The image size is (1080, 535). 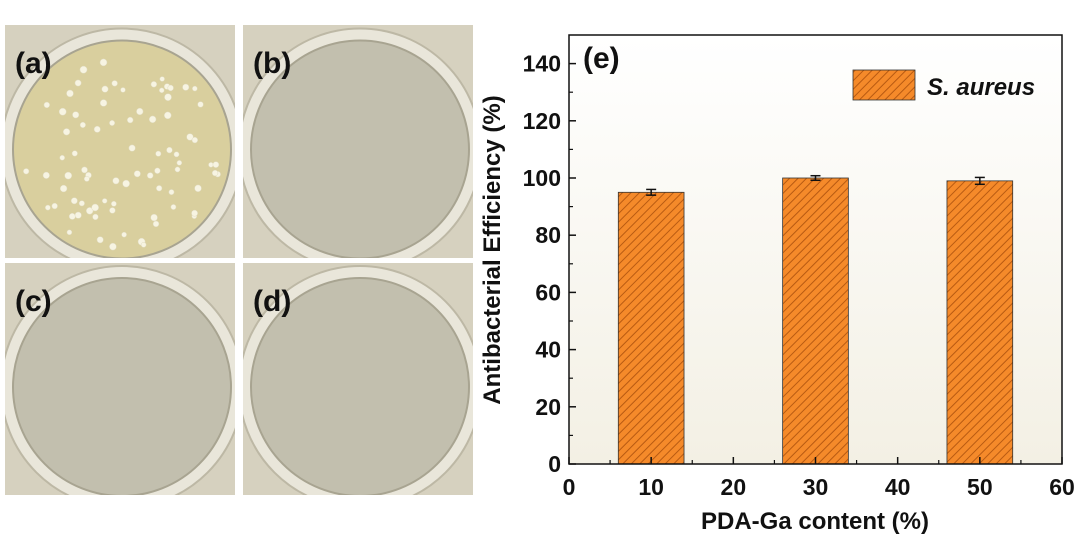 I want to click on photo-panel-b: (b), so click(x=358, y=141).